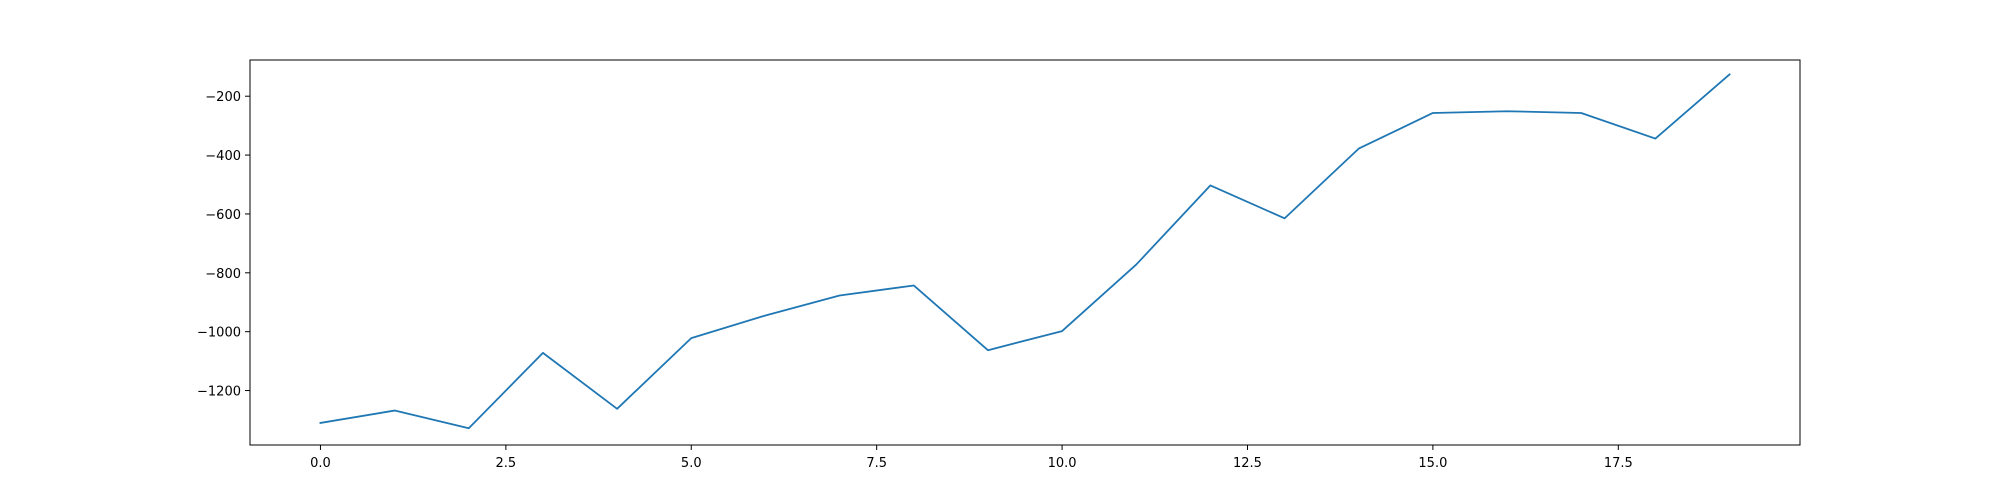  What do you see at coordinates (223, 245) in the screenshot?
I see `y-axis: −1200 −1000 −800 −600 −400 −200` at bounding box center [223, 245].